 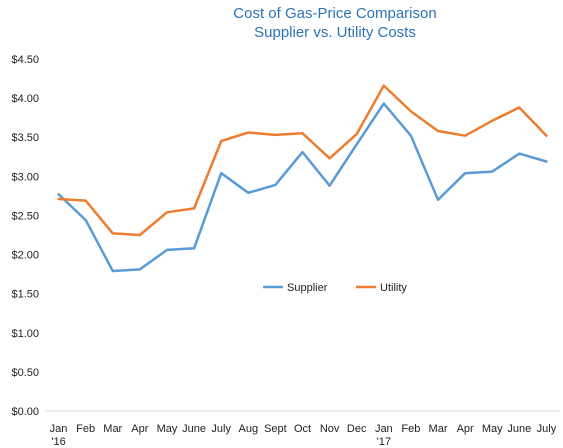 What do you see at coordinates (249, 429) in the screenshot?
I see `x-tick-label: Aug` at bounding box center [249, 429].